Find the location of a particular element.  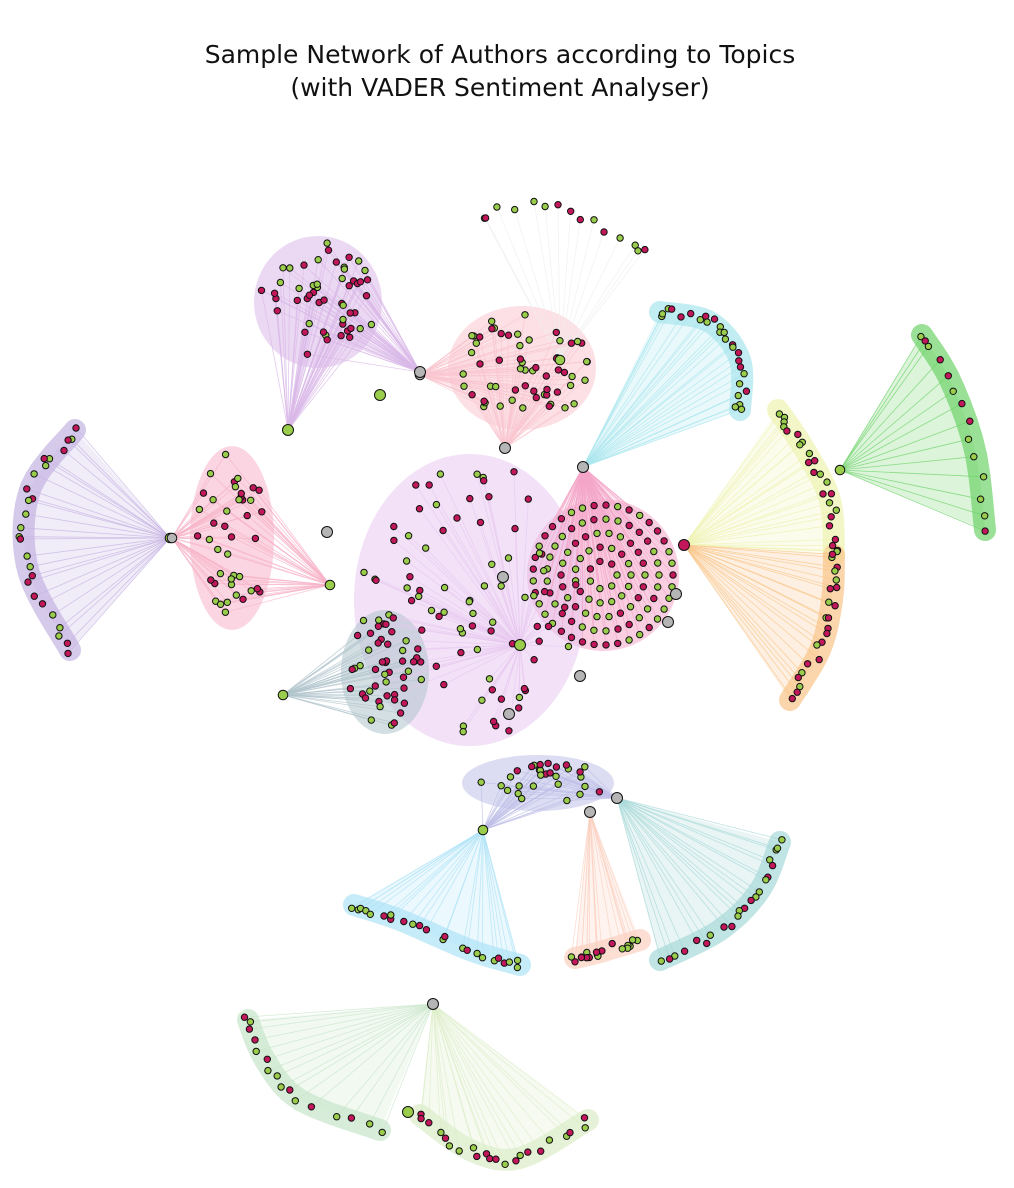

author-node-topic-gray-top is located at coordinates (645, 249).